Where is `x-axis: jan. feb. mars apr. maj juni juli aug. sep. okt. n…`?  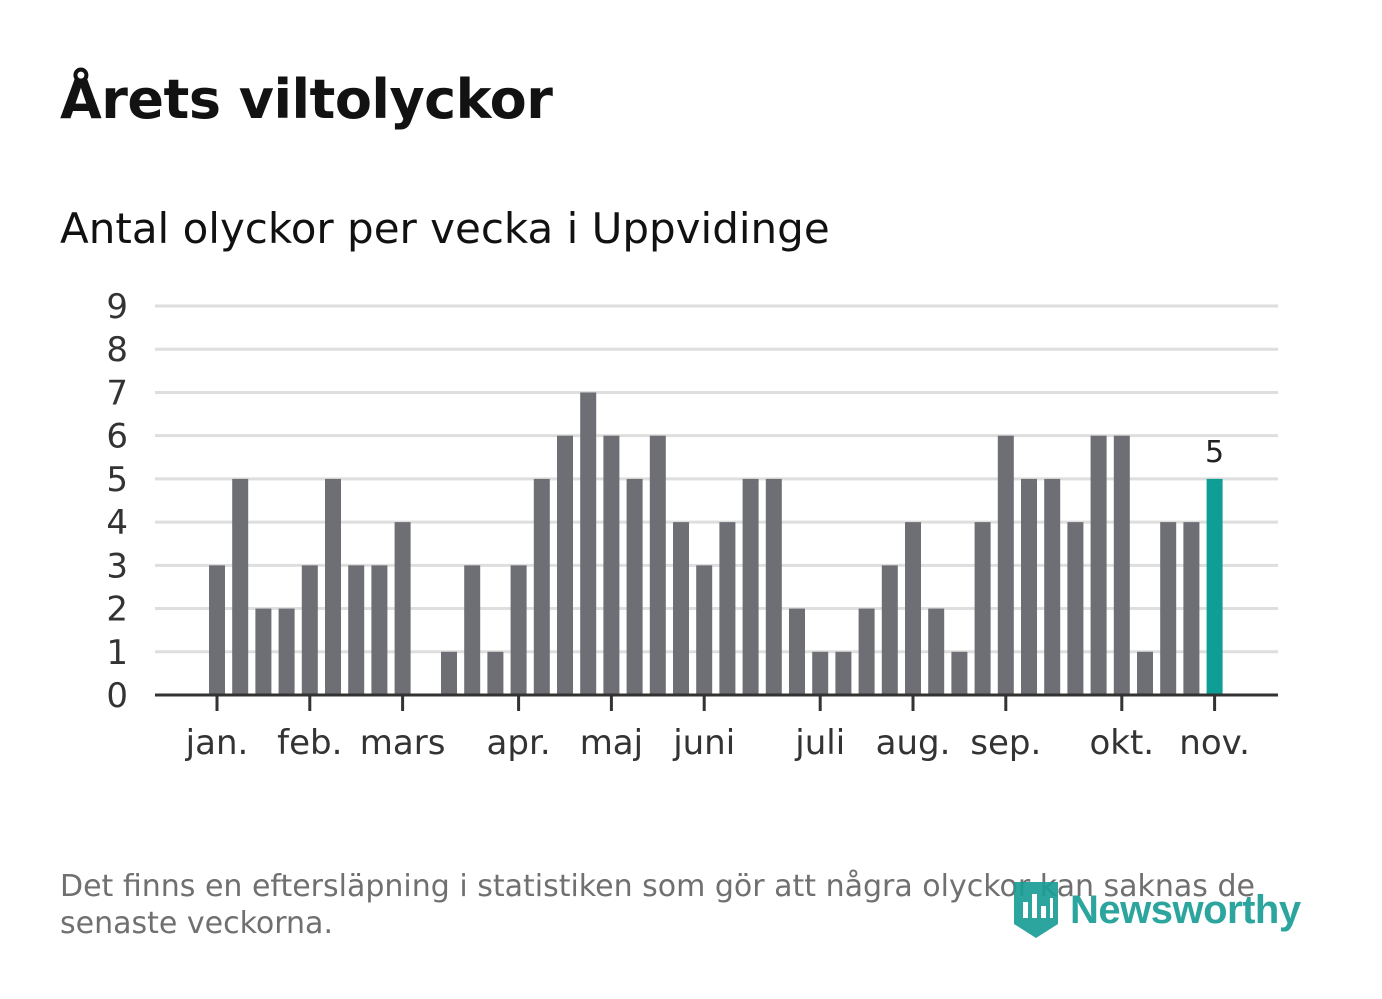 x-axis: jan. feb. mars apr. maj juni juli aug. sep. okt. n… is located at coordinates (716, 728).